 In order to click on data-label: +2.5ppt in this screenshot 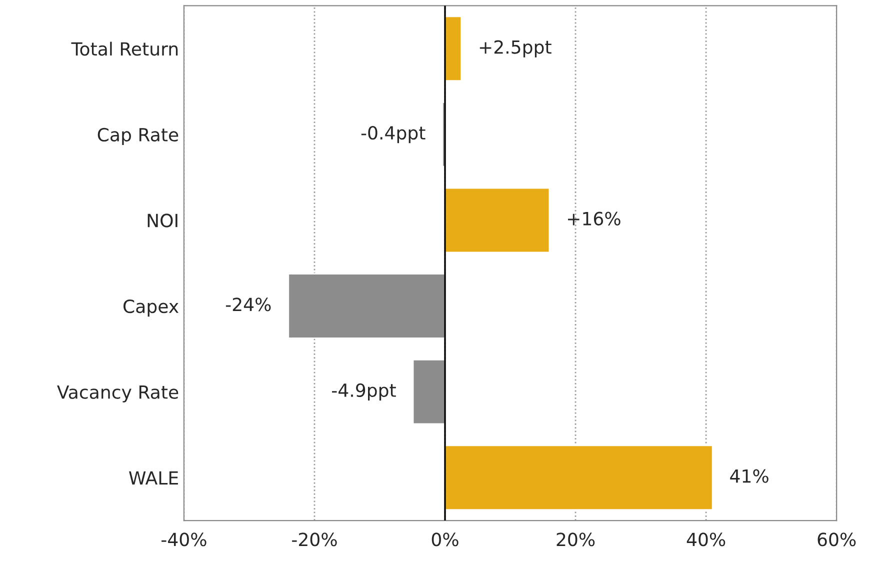, I will do `click(516, 49)`.